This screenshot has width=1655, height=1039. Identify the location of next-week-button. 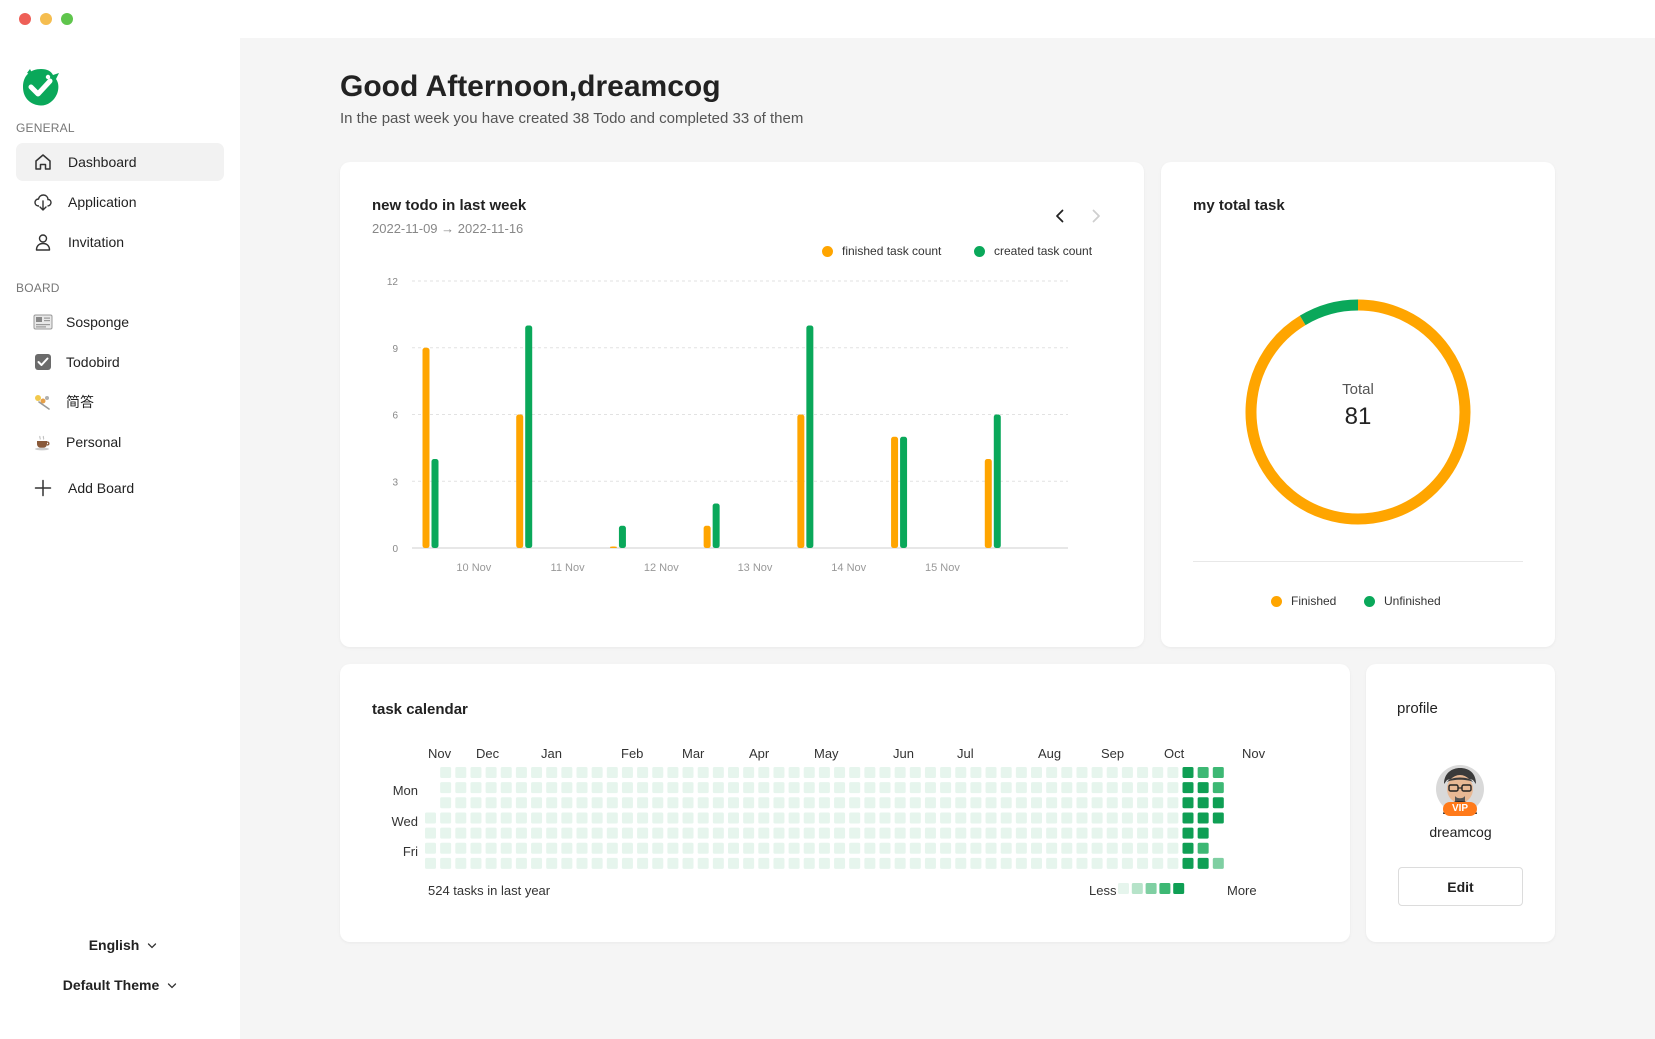
(1096, 216).